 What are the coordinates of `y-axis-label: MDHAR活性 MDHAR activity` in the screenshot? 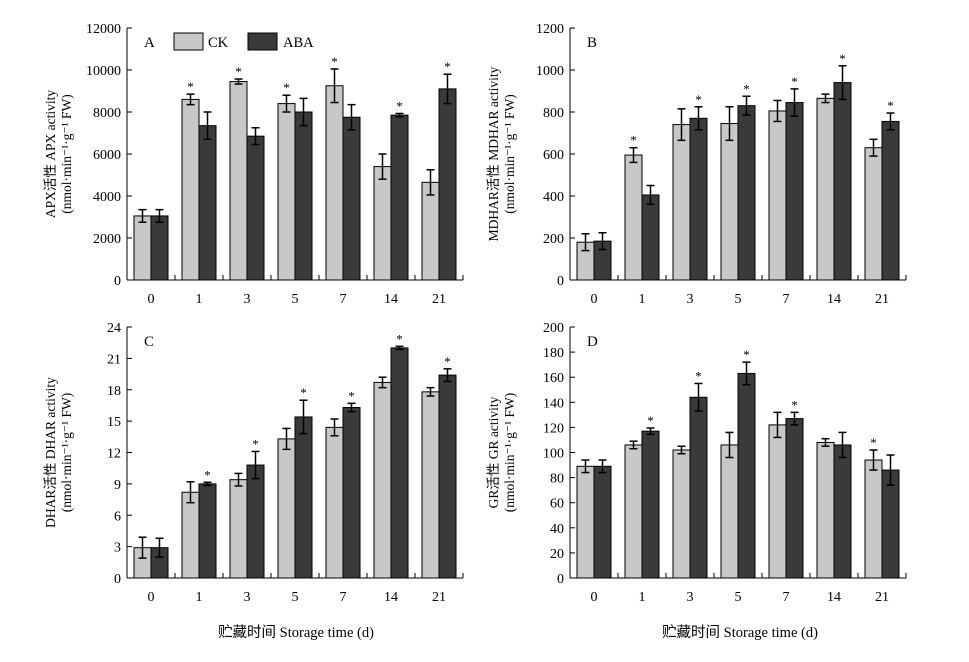 It's located at (493, 153).